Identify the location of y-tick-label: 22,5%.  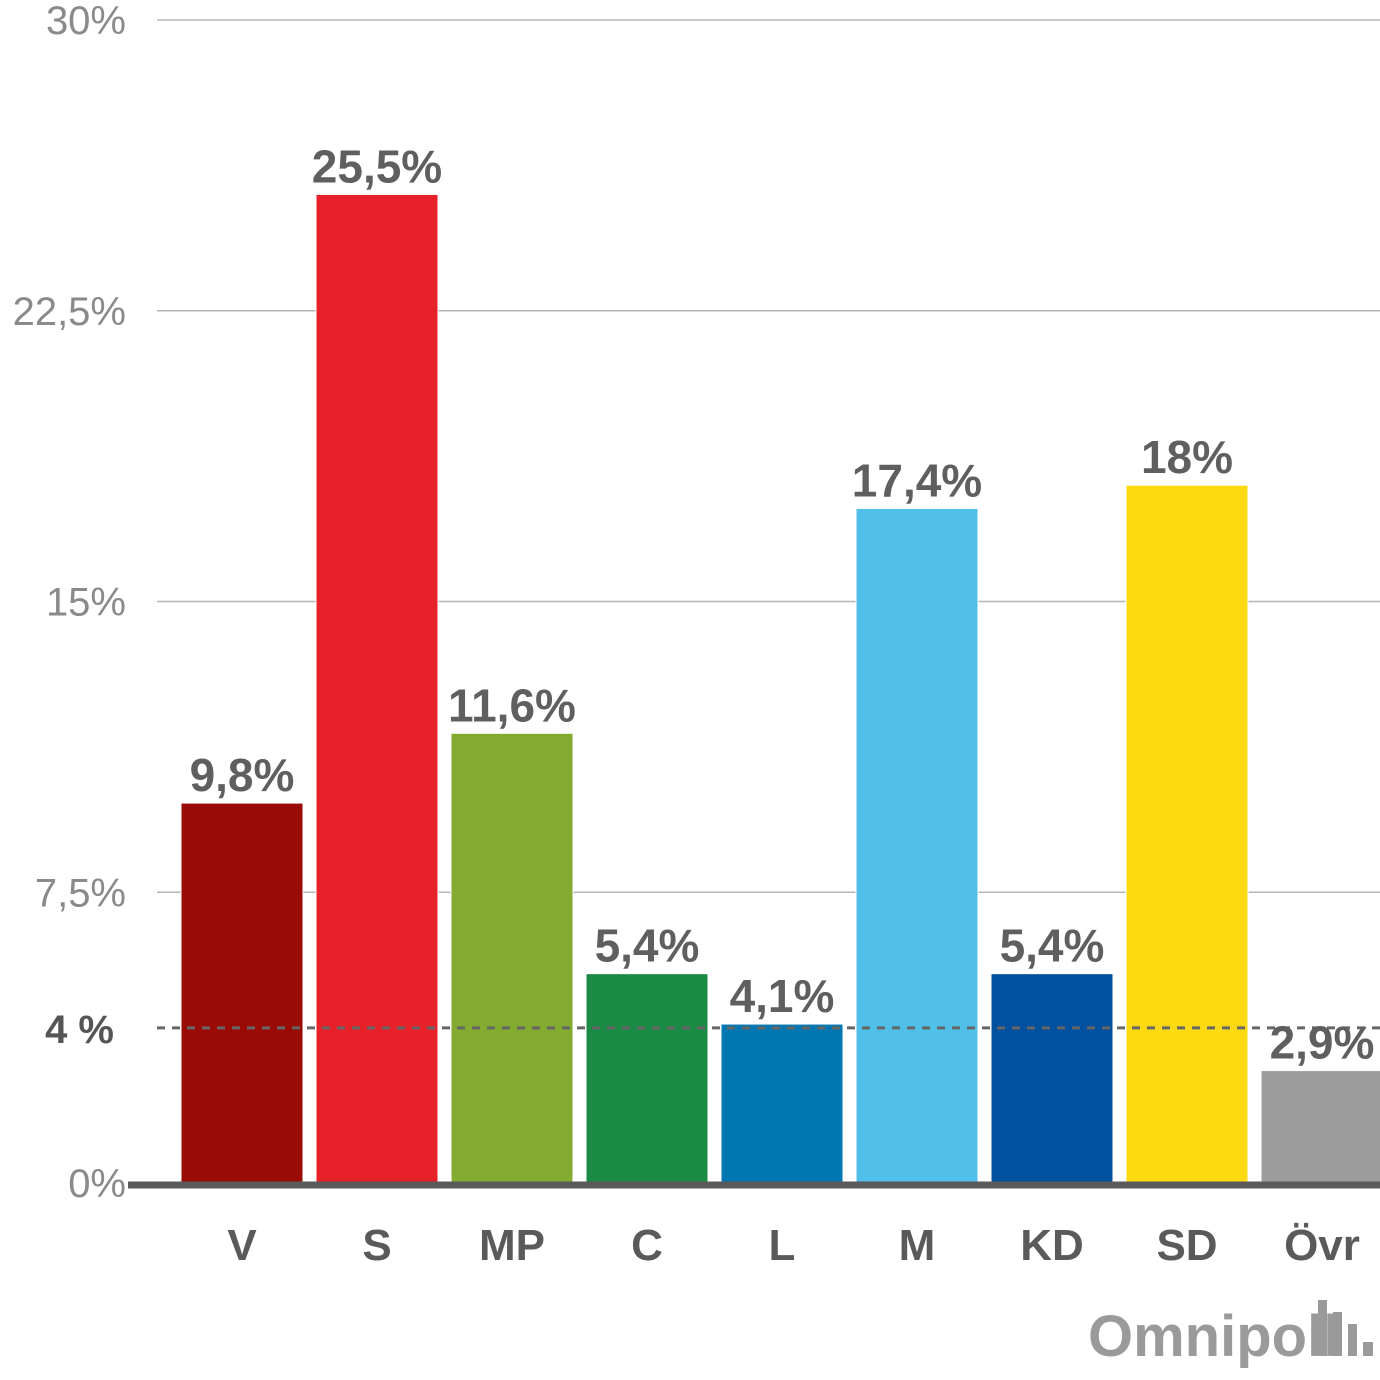
(69, 312).